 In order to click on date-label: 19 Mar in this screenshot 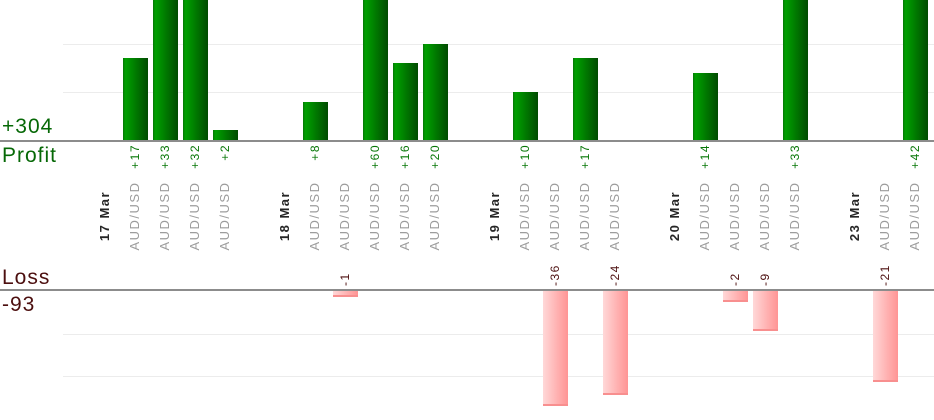, I will do `click(494, 216)`.